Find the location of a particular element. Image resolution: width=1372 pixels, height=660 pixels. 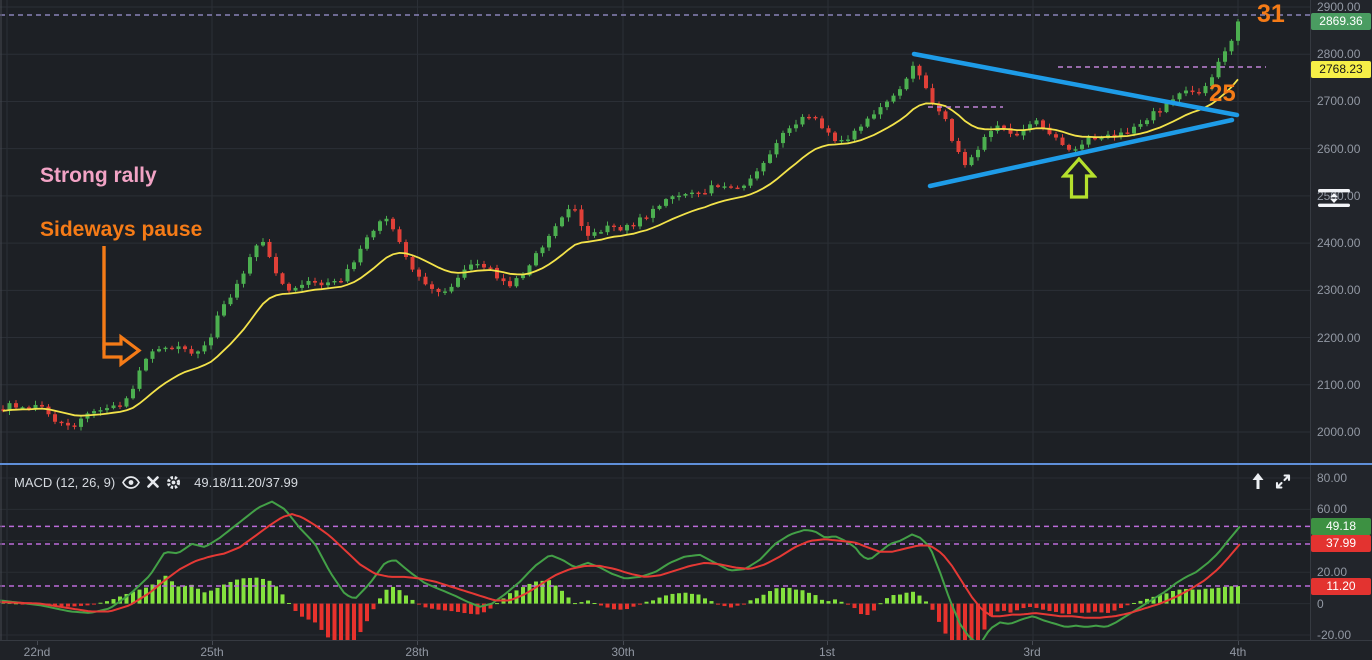

time-tick-label: 30th is located at coordinates (623, 652).